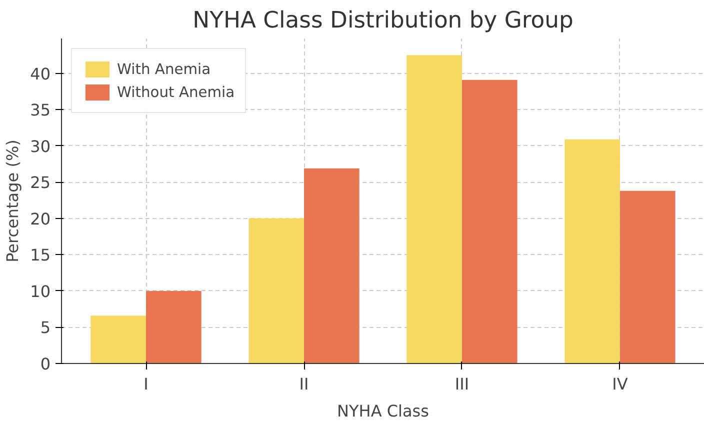 This screenshot has width=704, height=423. What do you see at coordinates (40, 110) in the screenshot?
I see `y-tick-label: 35` at bounding box center [40, 110].